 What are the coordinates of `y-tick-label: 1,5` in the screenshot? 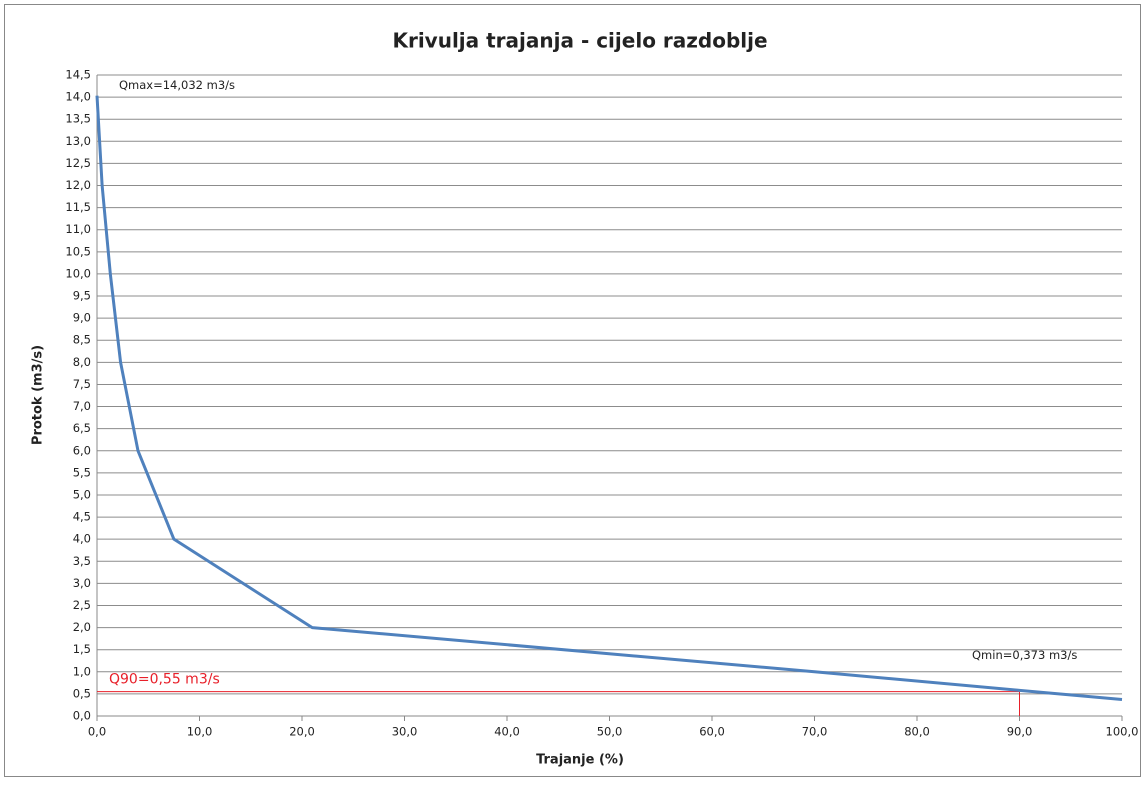 It's located at (82, 649).